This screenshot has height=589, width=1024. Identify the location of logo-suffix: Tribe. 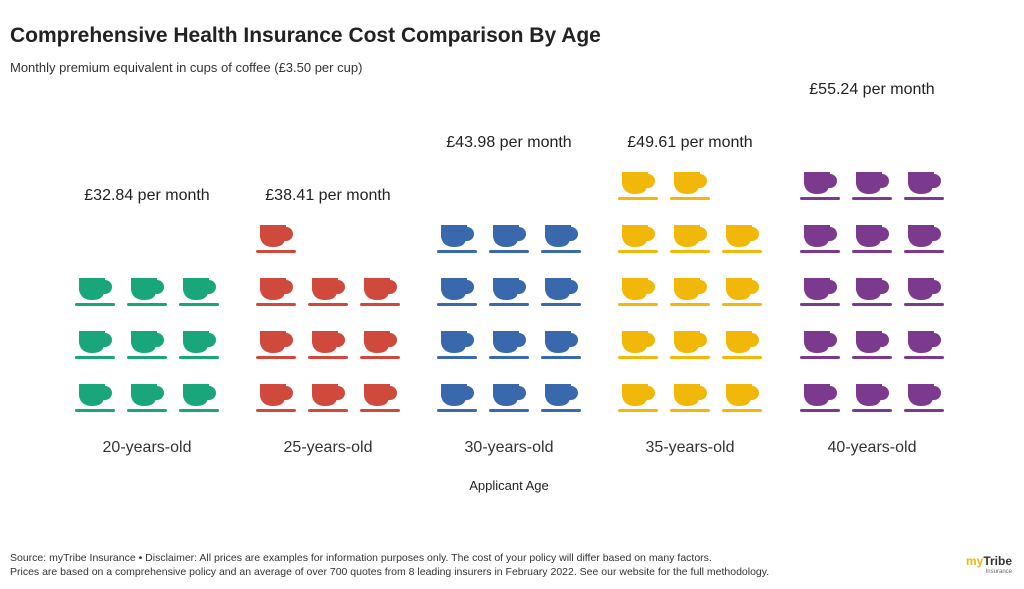
(997, 561).